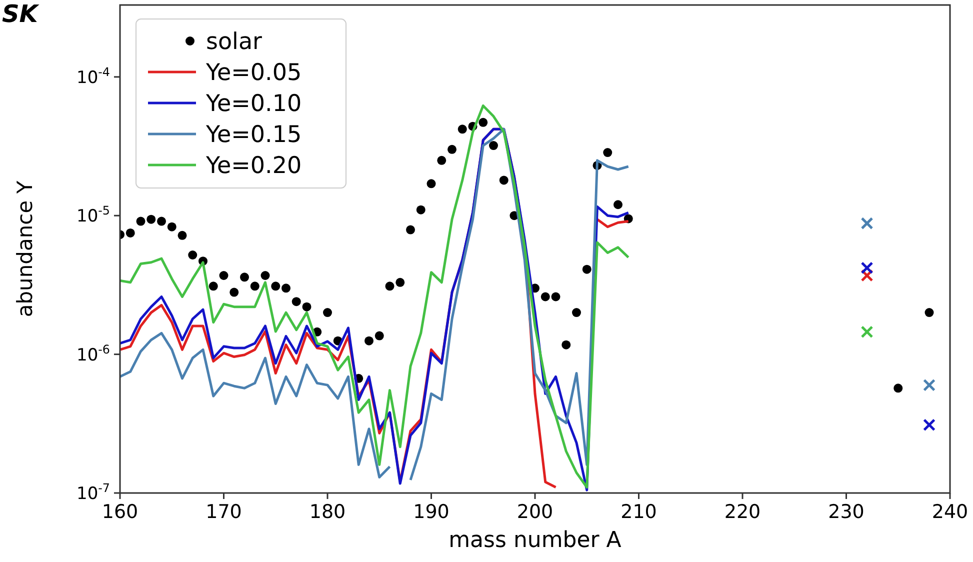  Describe the element at coordinates (846, 512) in the screenshot. I see `x-tick-label: 230` at that location.